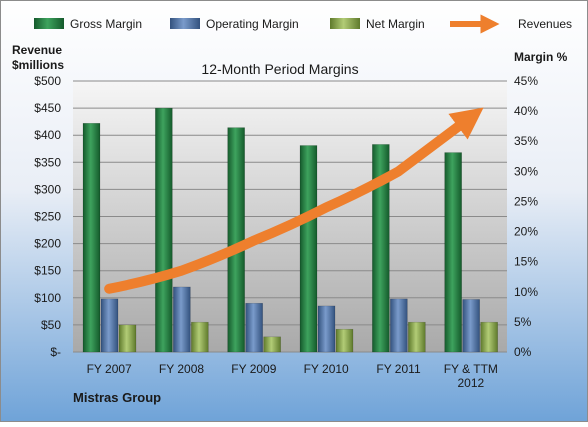  I want to click on category-label: FY 2008, so click(181, 369).